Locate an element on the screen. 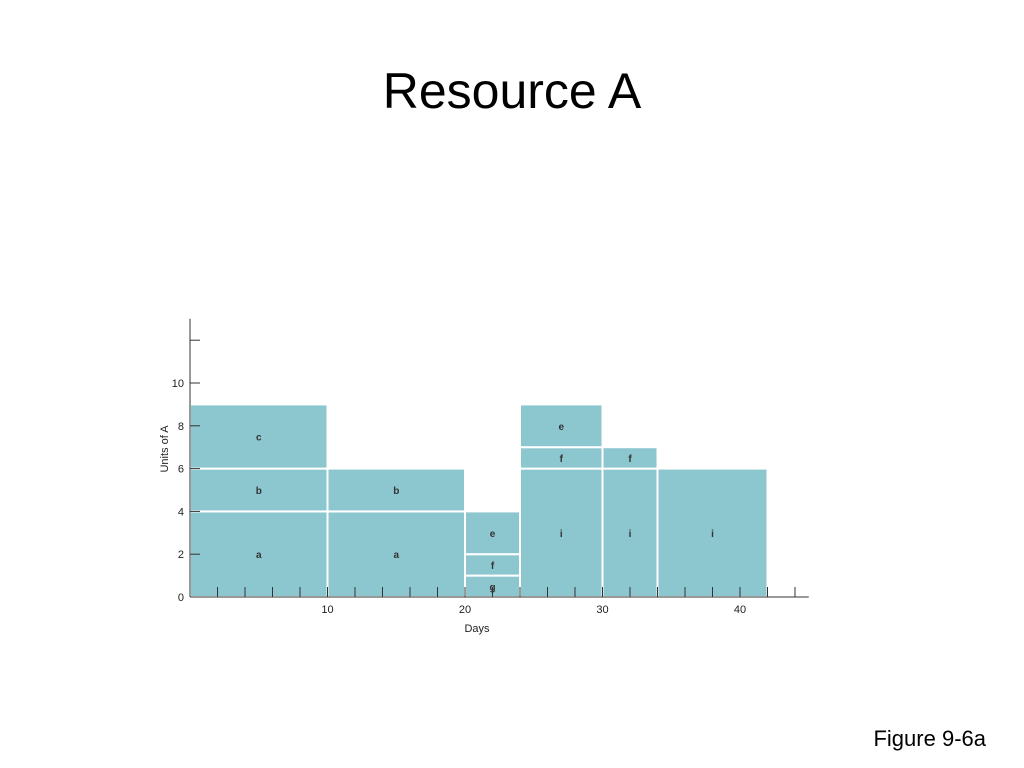 This screenshot has height=768, width=1024. segments-layer: abcabgfeifeifi is located at coordinates (479, 500).